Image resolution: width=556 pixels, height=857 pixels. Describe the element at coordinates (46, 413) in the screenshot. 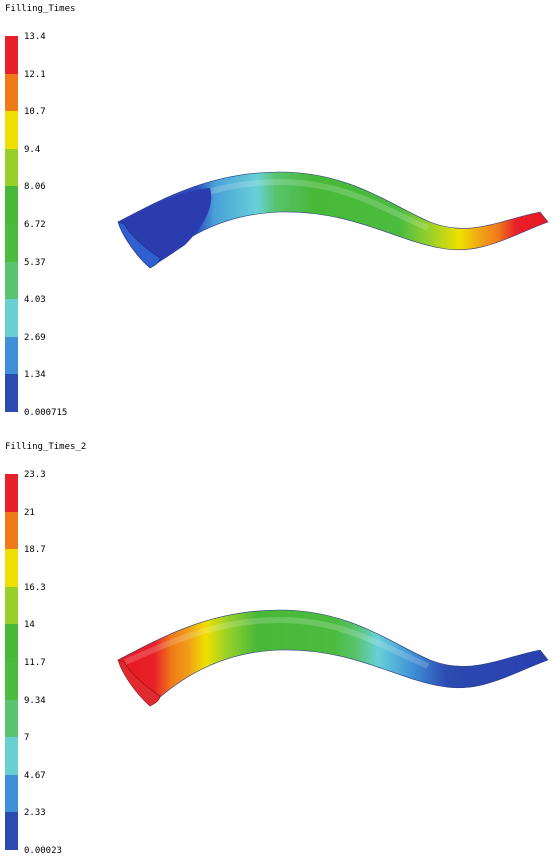

I see `legend-label: 0.000715` at that location.